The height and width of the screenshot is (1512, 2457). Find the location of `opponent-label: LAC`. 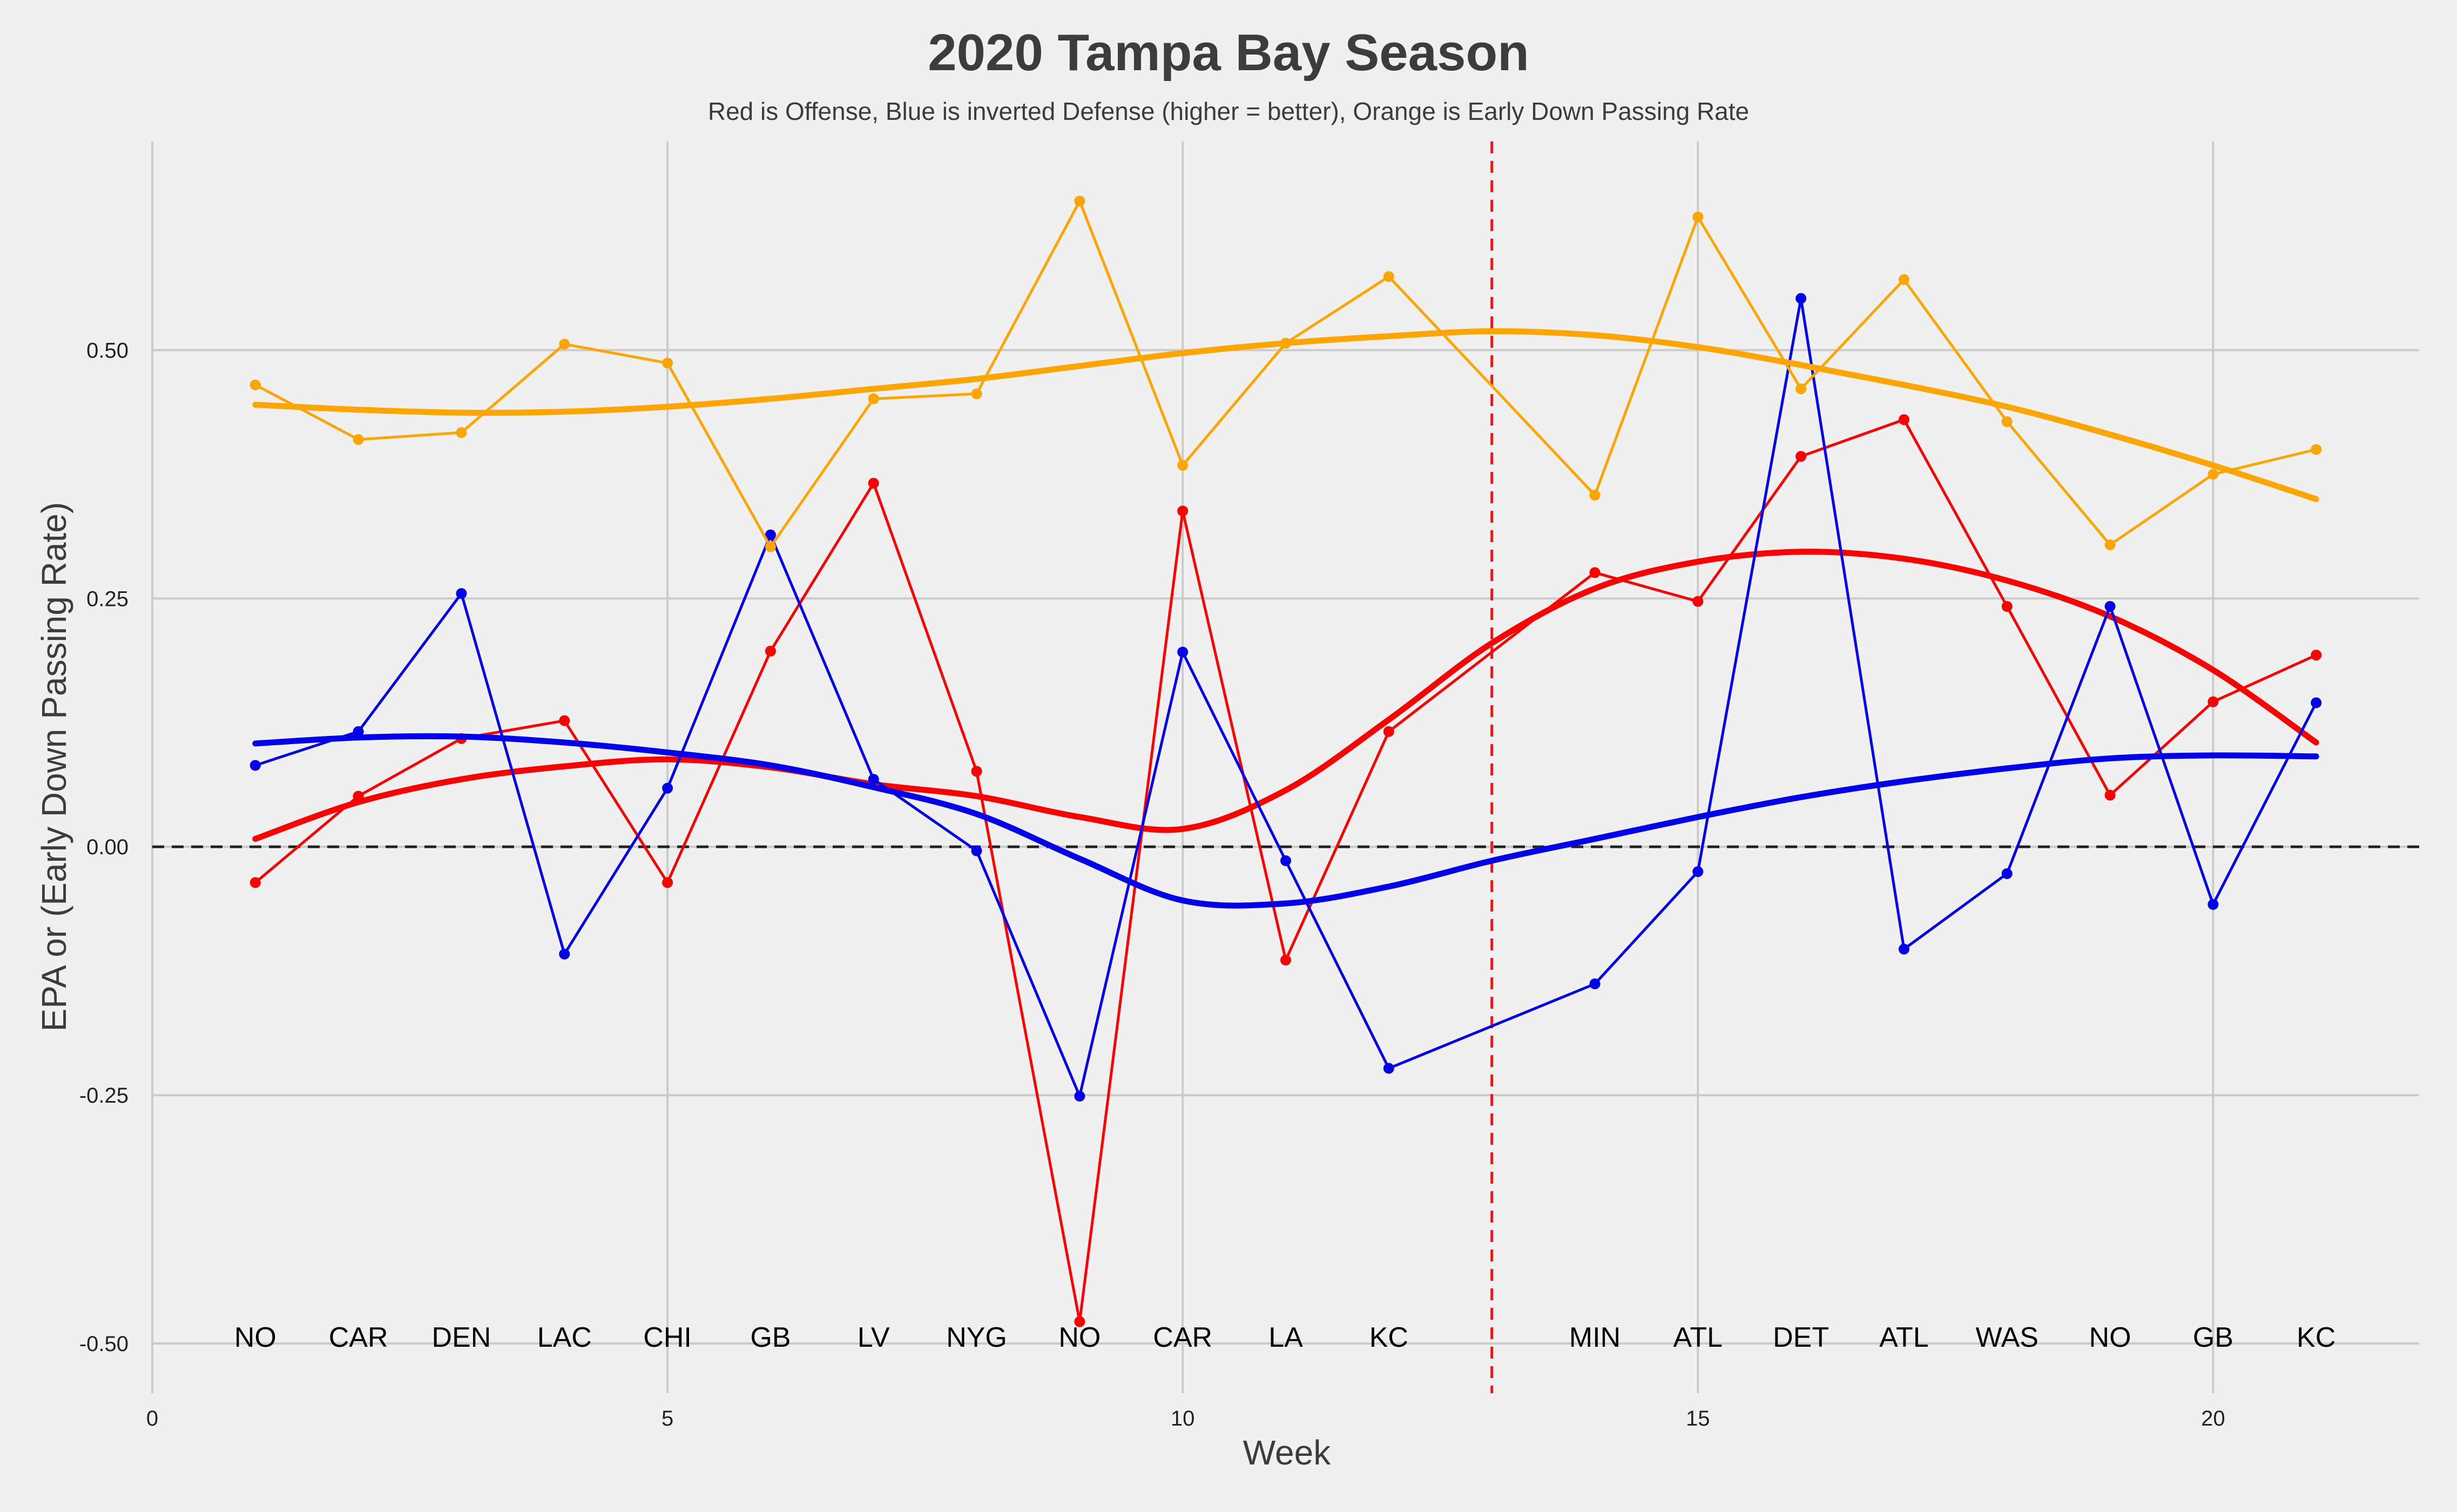

opponent-label: LAC is located at coordinates (565, 1337).